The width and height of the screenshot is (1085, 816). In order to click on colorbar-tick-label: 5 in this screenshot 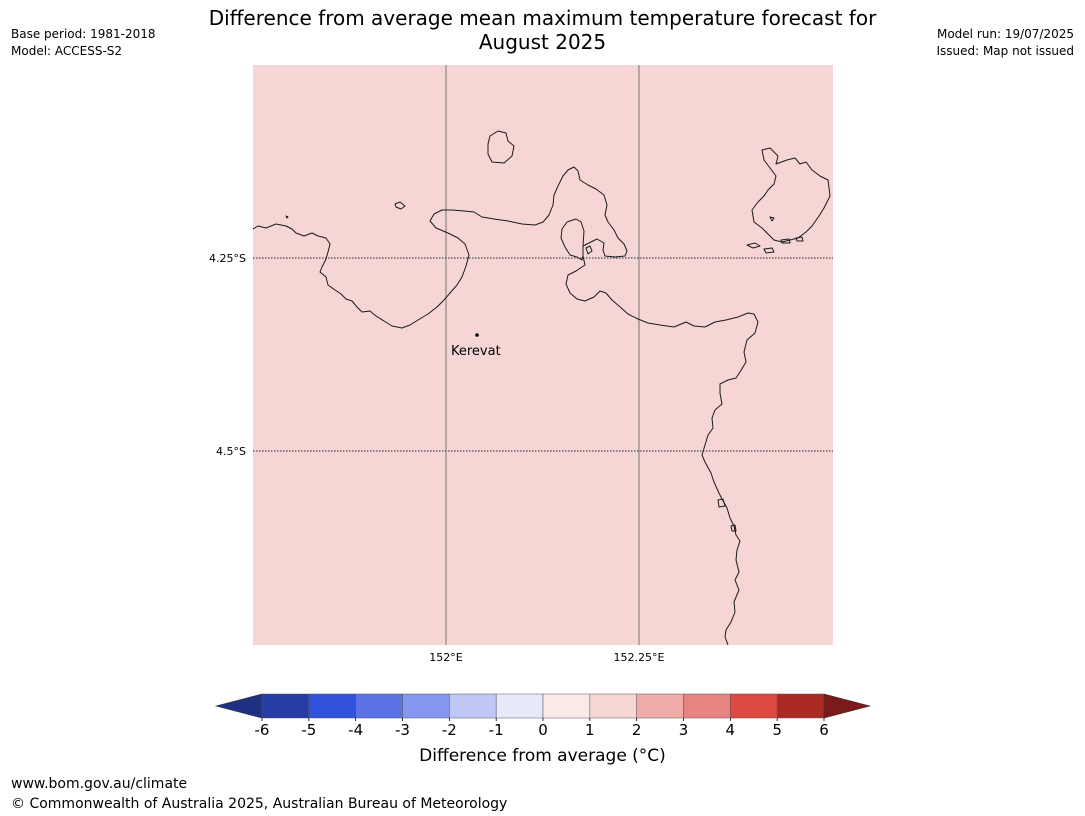, I will do `click(777, 730)`.